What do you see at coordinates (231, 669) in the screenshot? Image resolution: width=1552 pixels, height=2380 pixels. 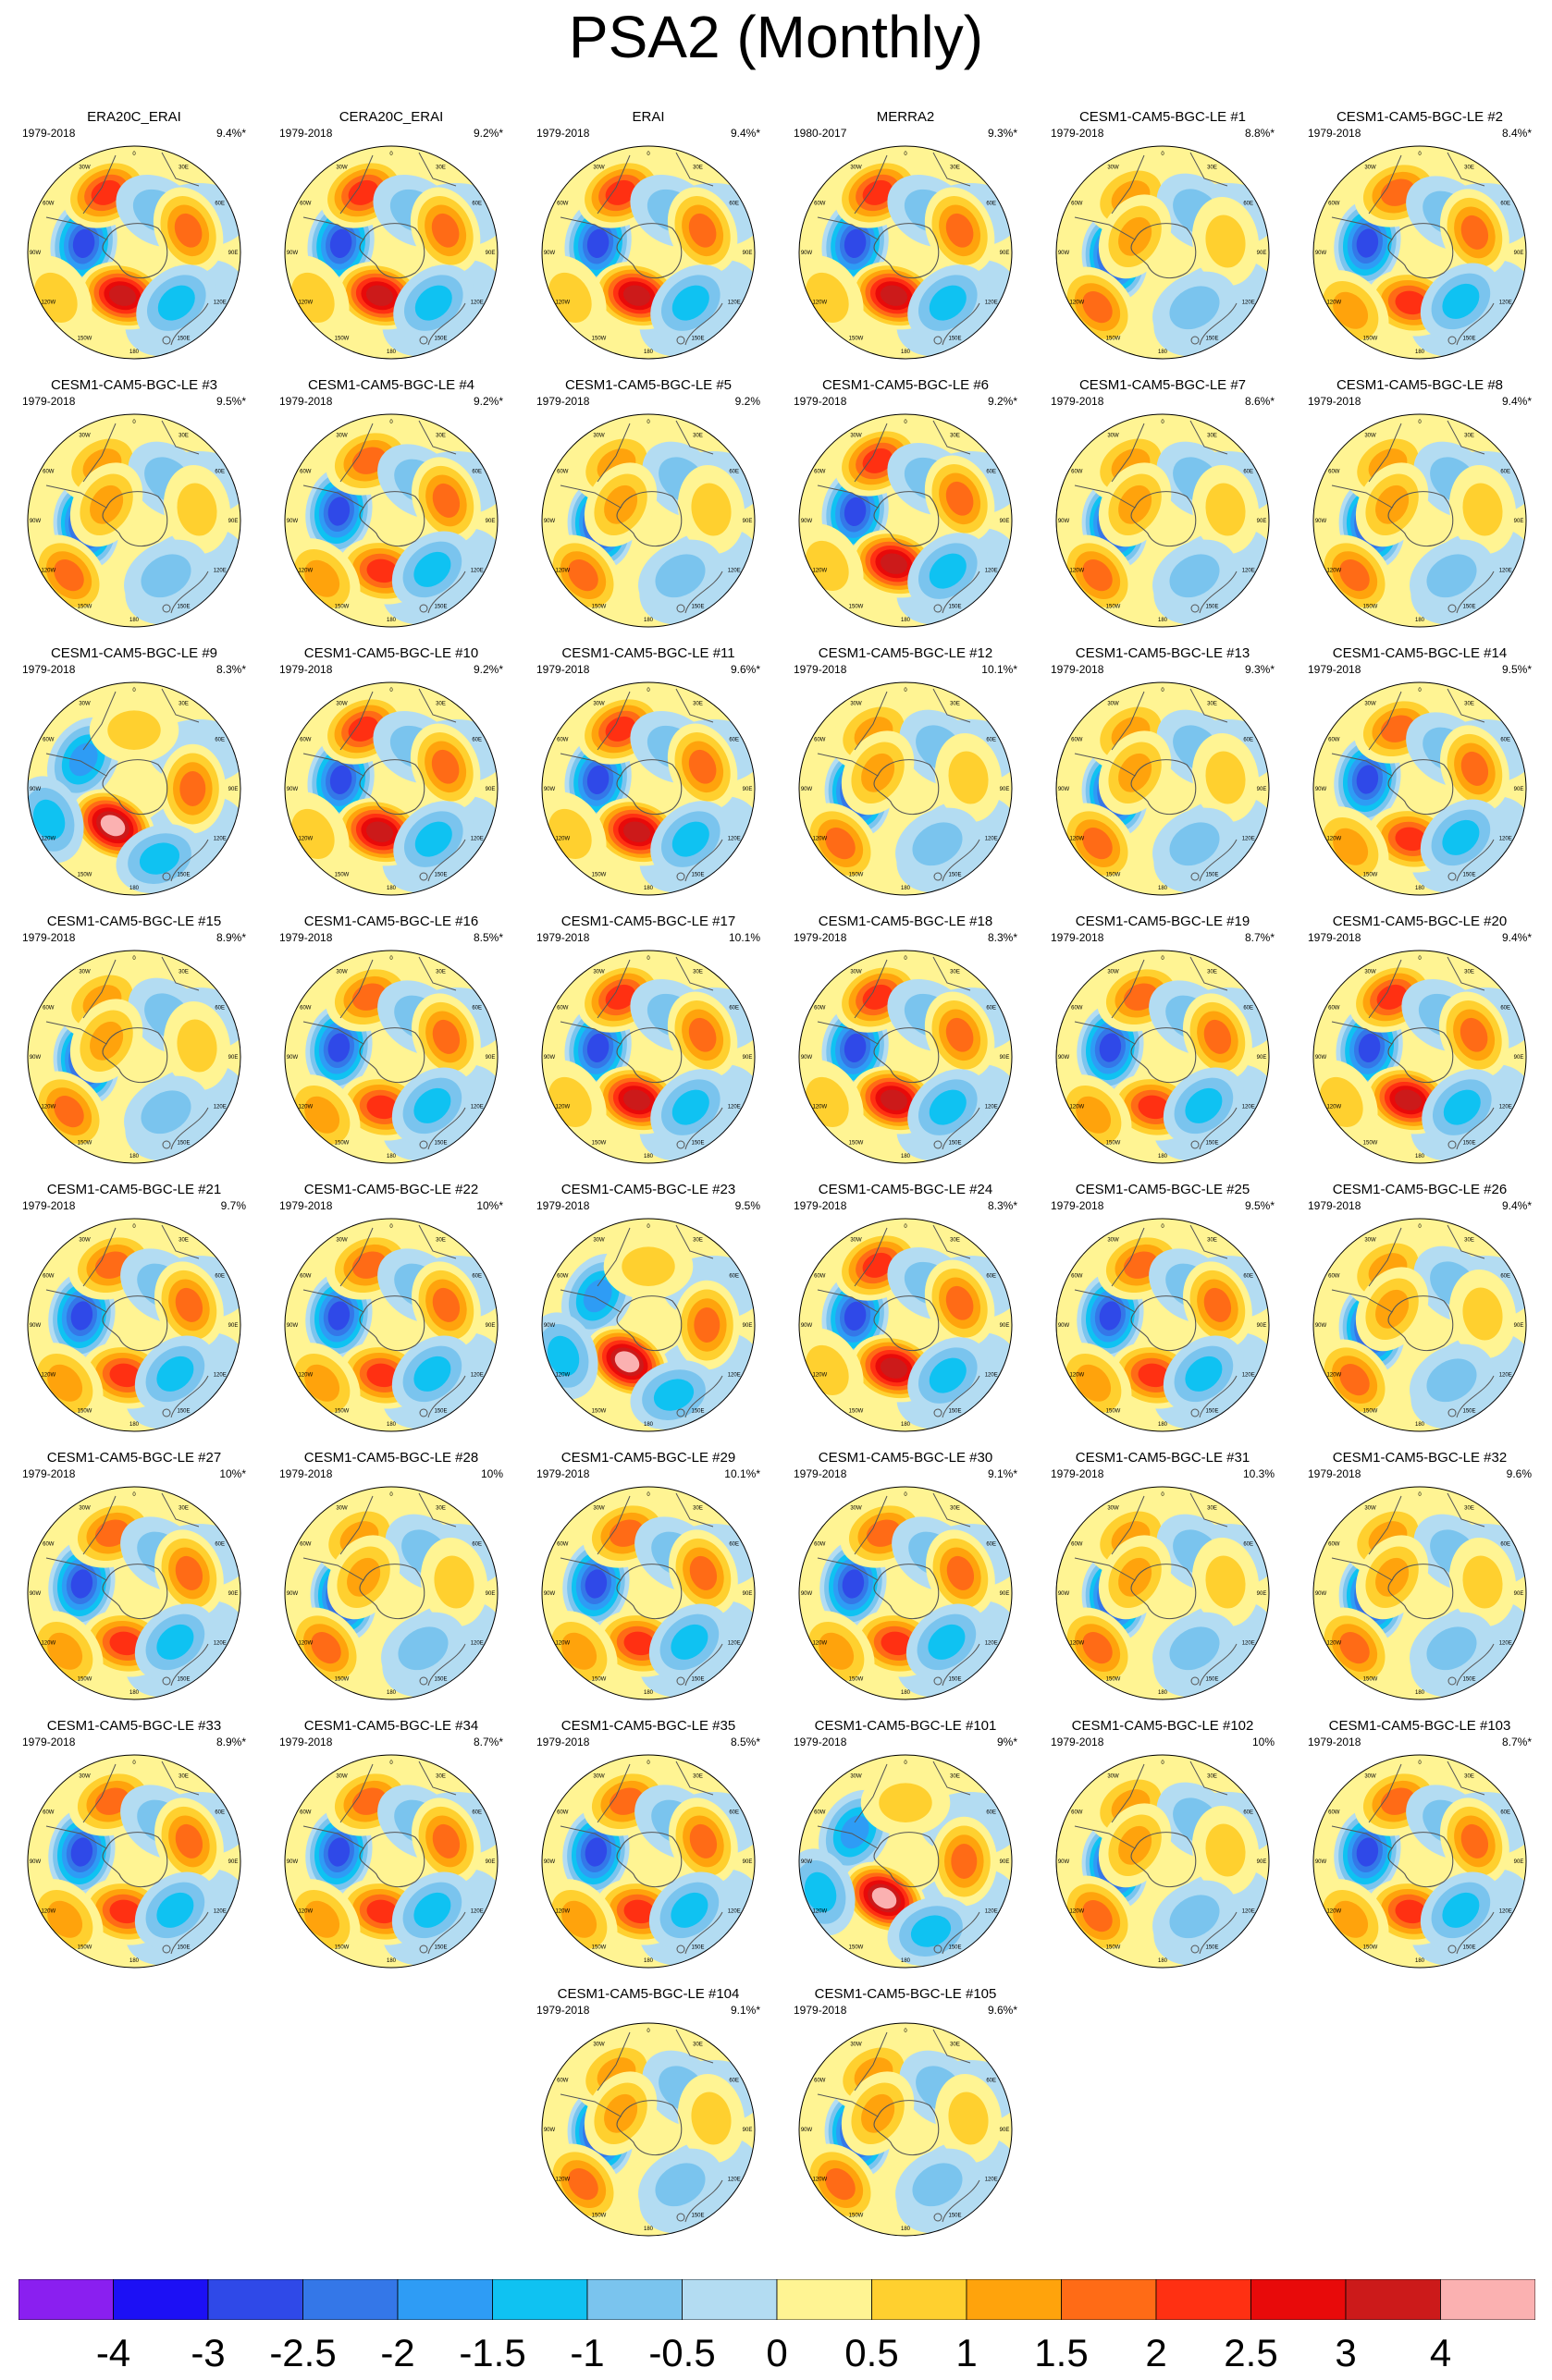 I see `panel-variance-pct: 8.3%*` at bounding box center [231, 669].